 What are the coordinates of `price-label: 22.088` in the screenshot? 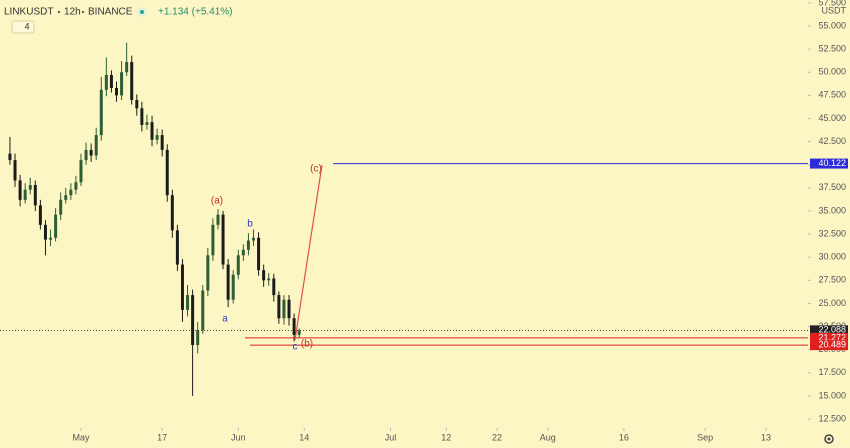 It's located at (832, 330).